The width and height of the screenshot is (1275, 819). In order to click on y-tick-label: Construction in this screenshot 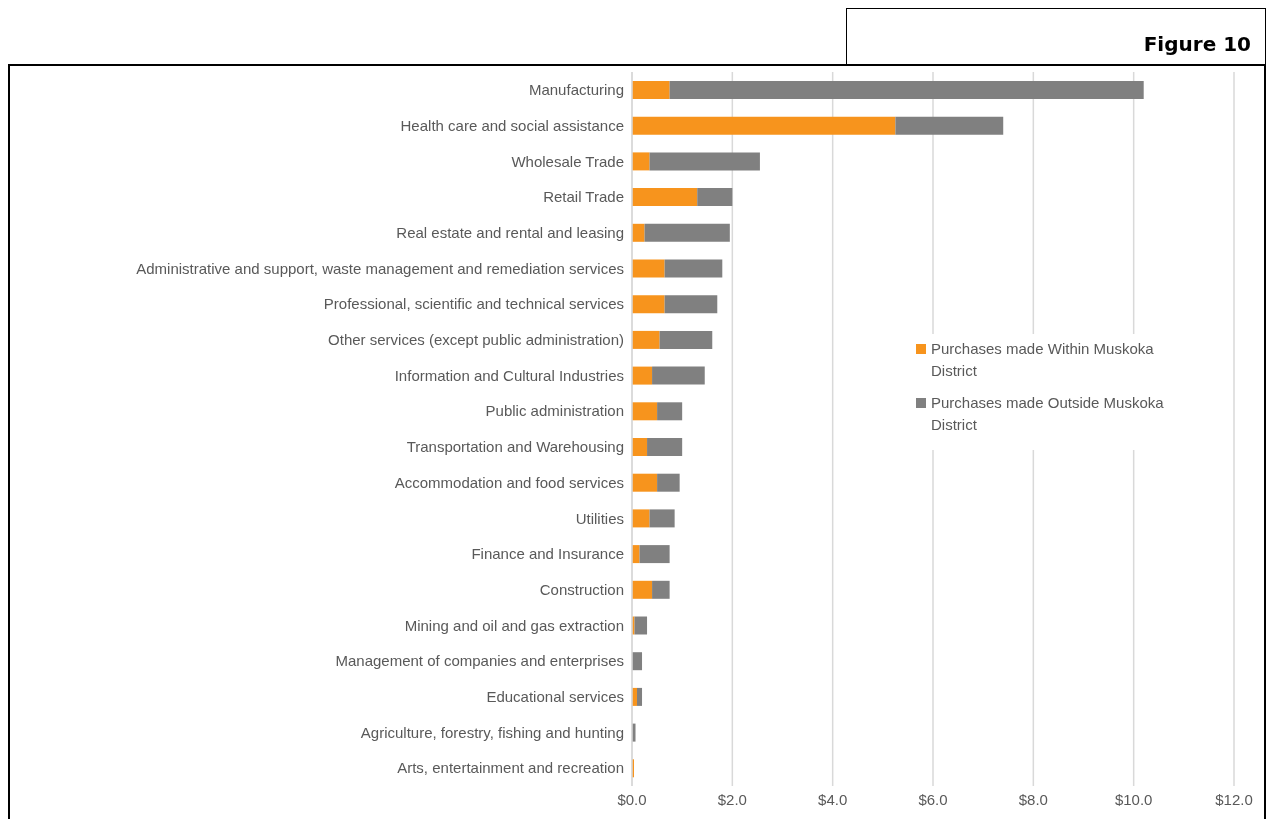, I will do `click(581, 589)`.